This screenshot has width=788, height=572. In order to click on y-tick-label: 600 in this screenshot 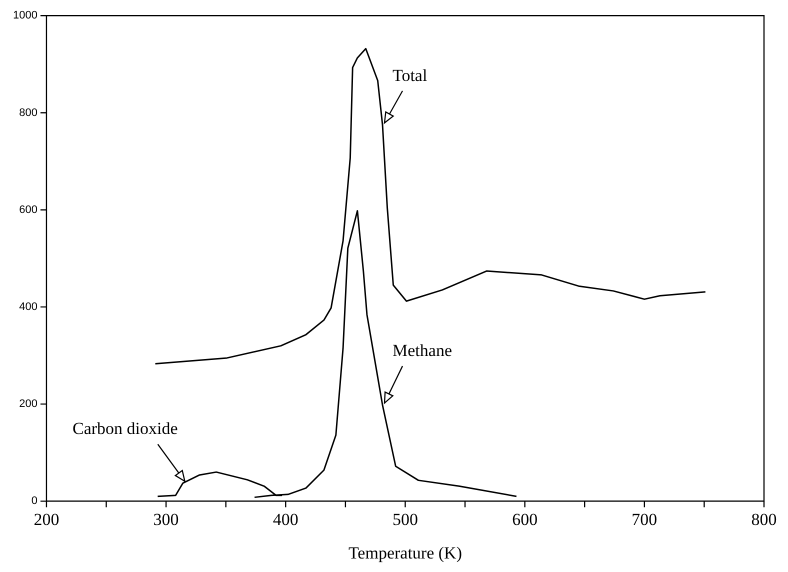, I will do `click(28, 210)`.